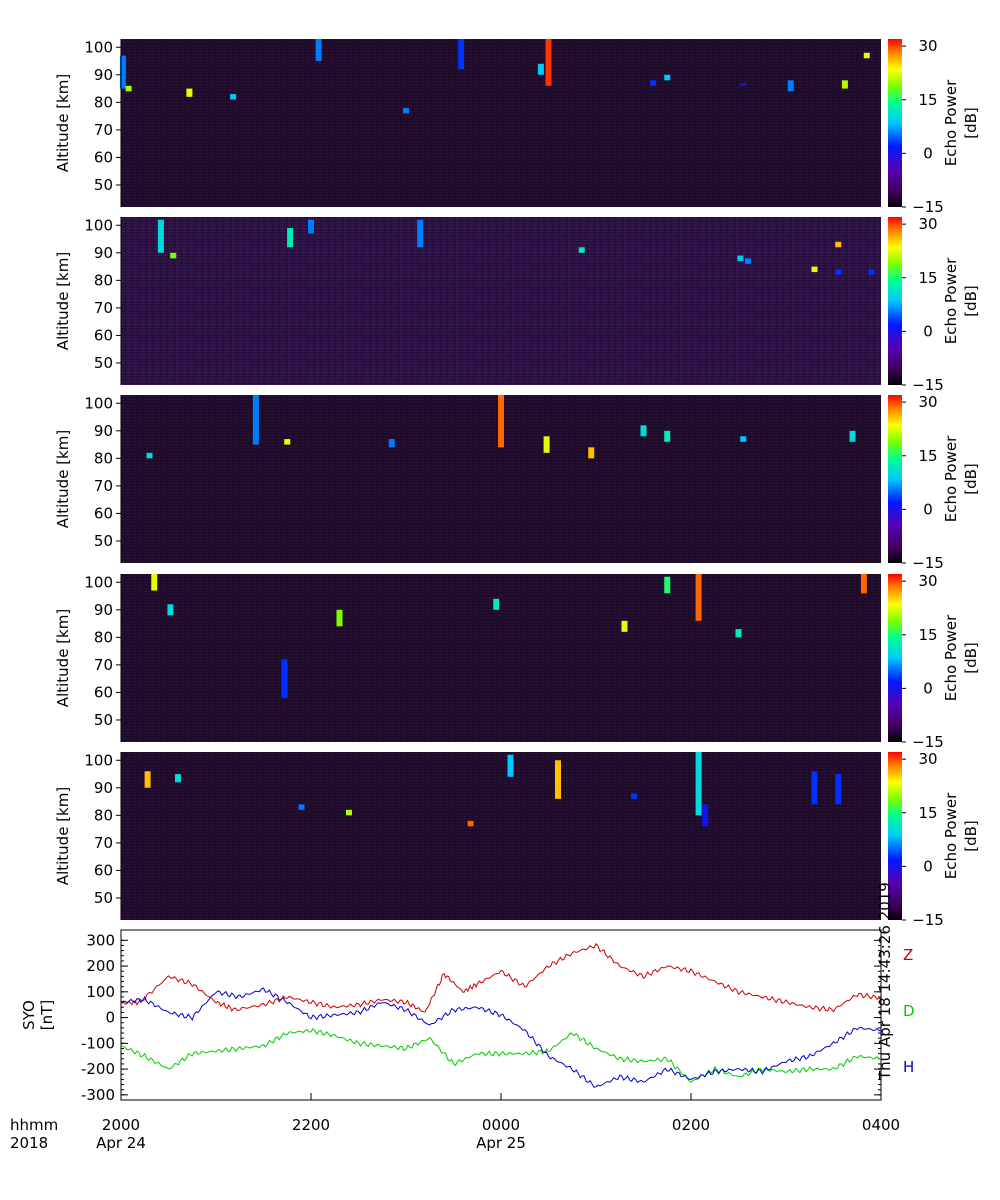 This screenshot has width=1000, height=1200. Describe the element at coordinates (885, 981) in the screenshot. I see `timestamp-stamp: Thu Apr 18 14:43:26 2019` at that location.